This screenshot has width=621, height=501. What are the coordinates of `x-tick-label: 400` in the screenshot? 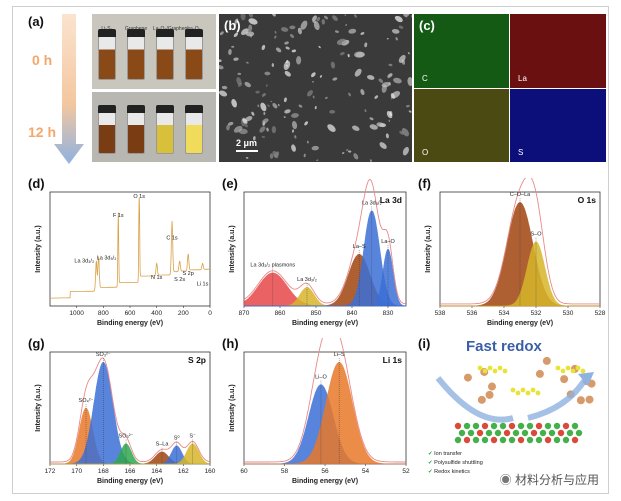 It's located at (156, 313).